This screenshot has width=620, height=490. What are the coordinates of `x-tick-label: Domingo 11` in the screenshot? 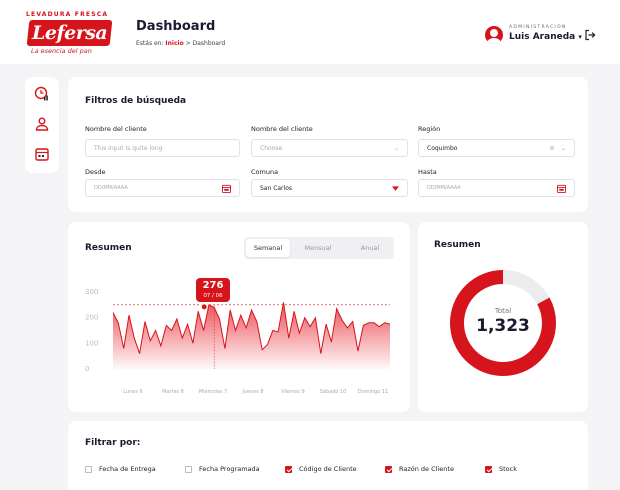 It's located at (373, 392).